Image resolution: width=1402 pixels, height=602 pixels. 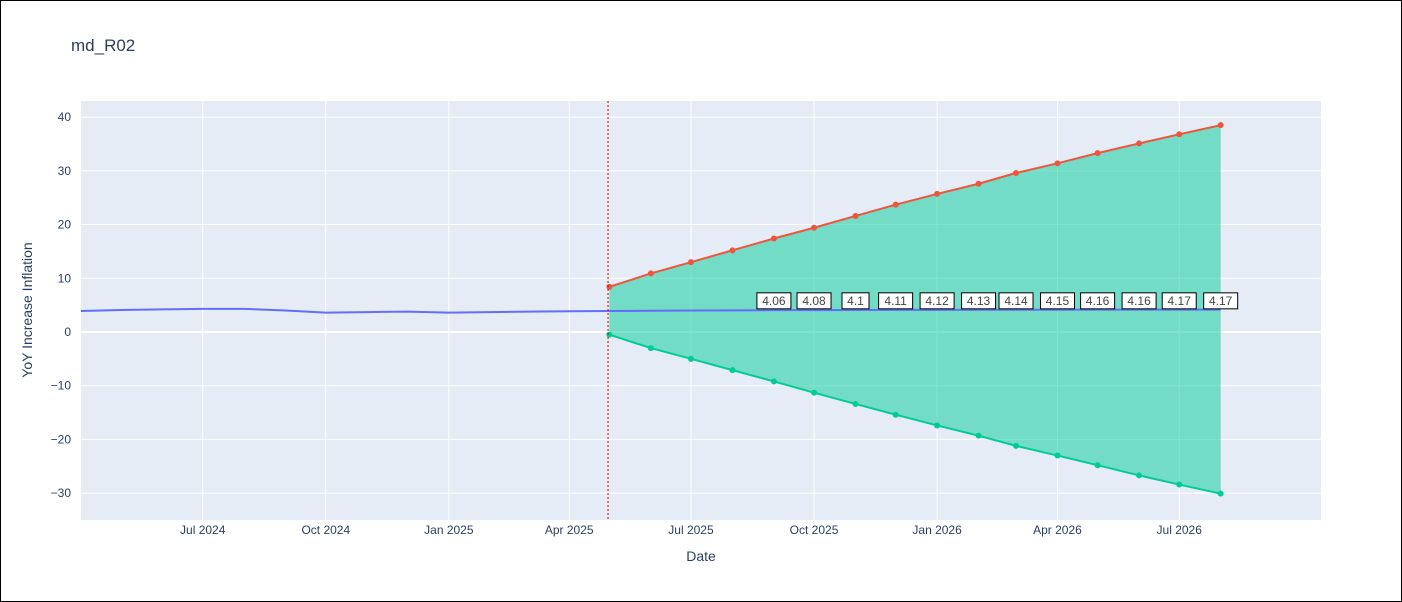 I want to click on x-tick-label: Jul 2024, so click(x=203, y=530).